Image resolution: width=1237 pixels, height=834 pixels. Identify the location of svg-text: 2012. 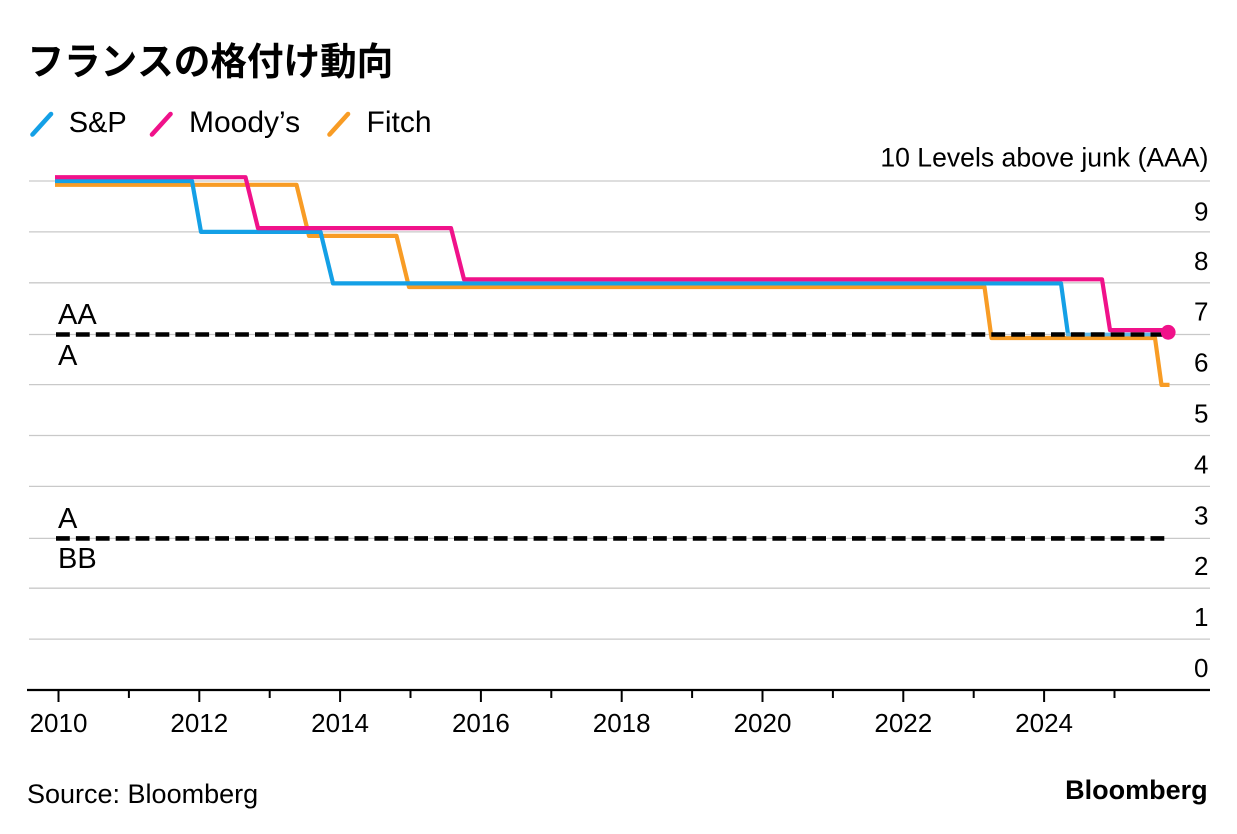
(199, 723).